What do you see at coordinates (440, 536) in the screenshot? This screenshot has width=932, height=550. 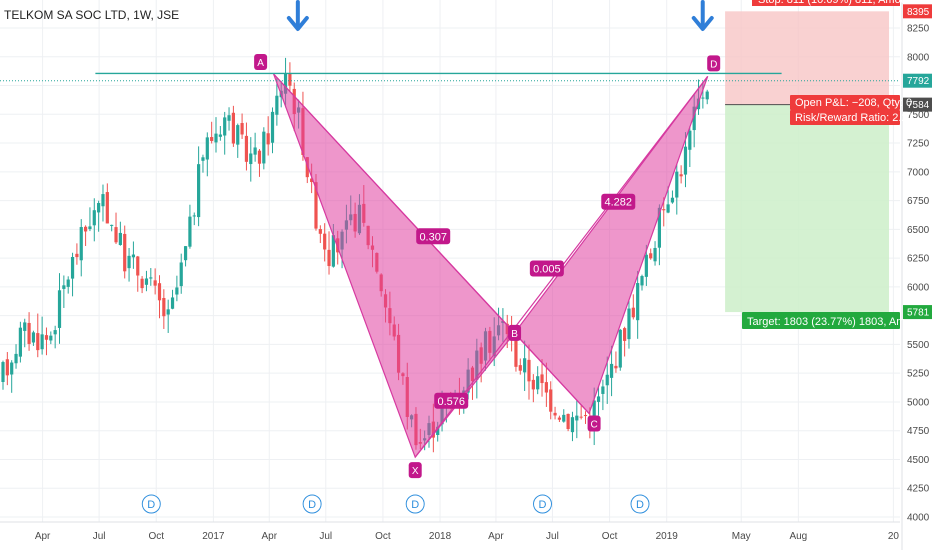 I see `x-tick-label: 2018` at bounding box center [440, 536].